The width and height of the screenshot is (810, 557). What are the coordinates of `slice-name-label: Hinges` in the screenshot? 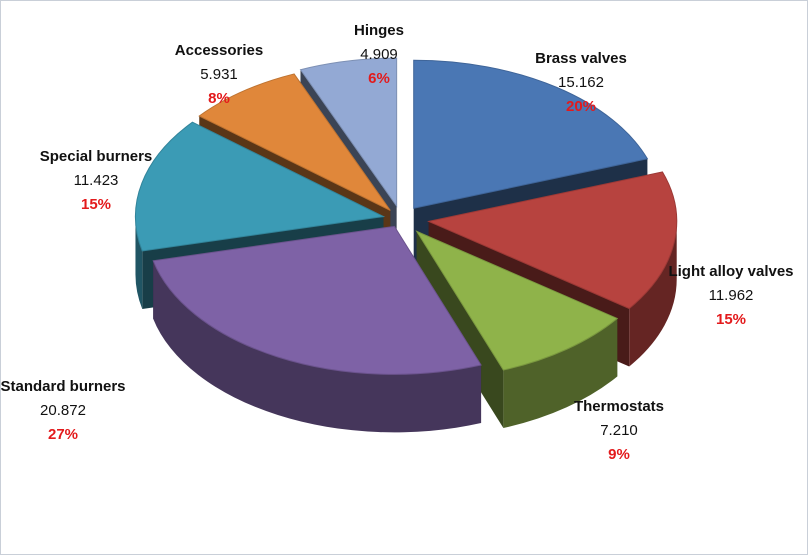 It's located at (379, 30).